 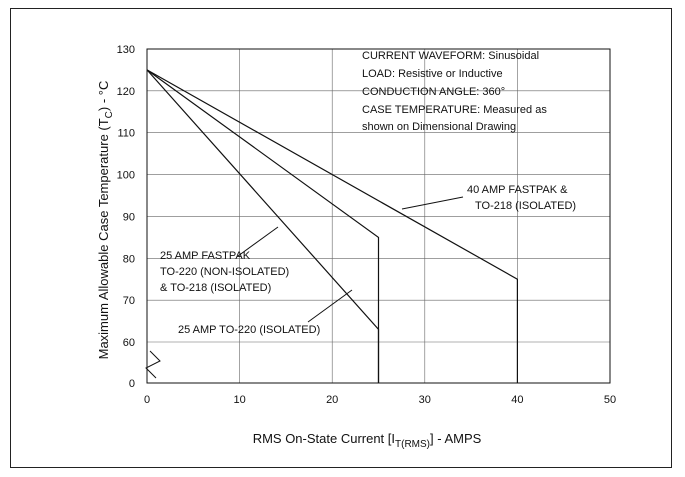 What do you see at coordinates (488, 198) in the screenshot?
I see `series-label-40amp: 40 AMP FASTPAK & TO-218 (ISOLATED)` at bounding box center [488, 198].